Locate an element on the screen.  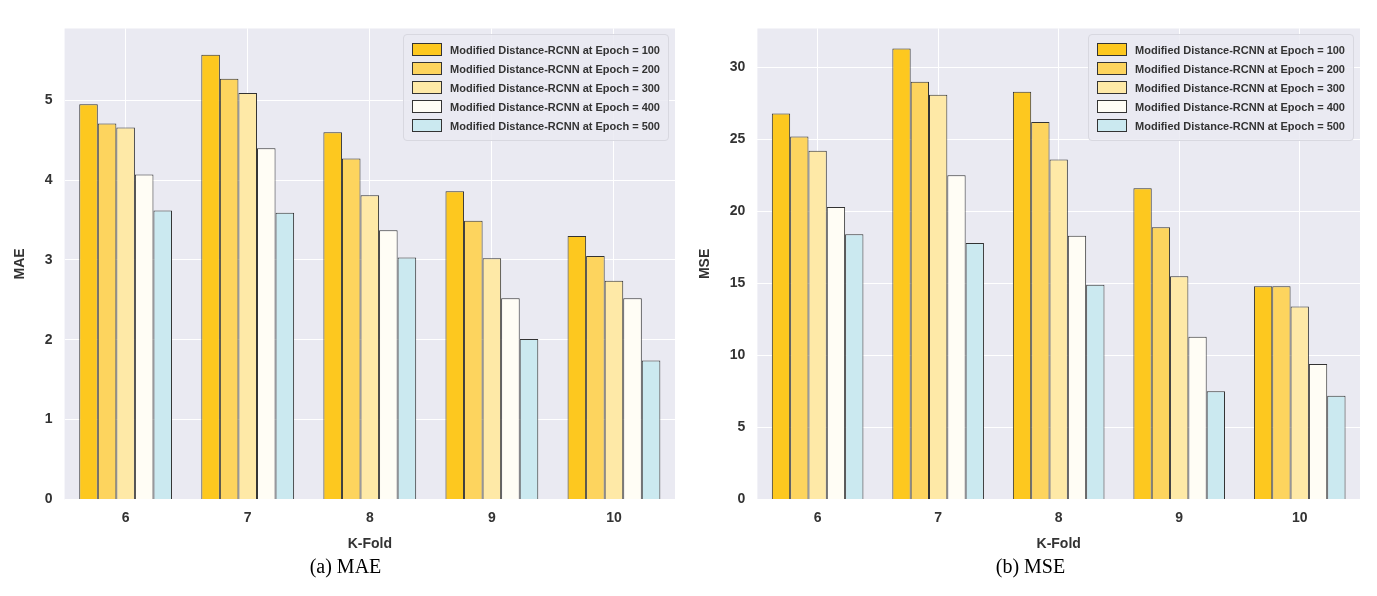
y-tick-label: 3 is located at coordinates (48, 258).